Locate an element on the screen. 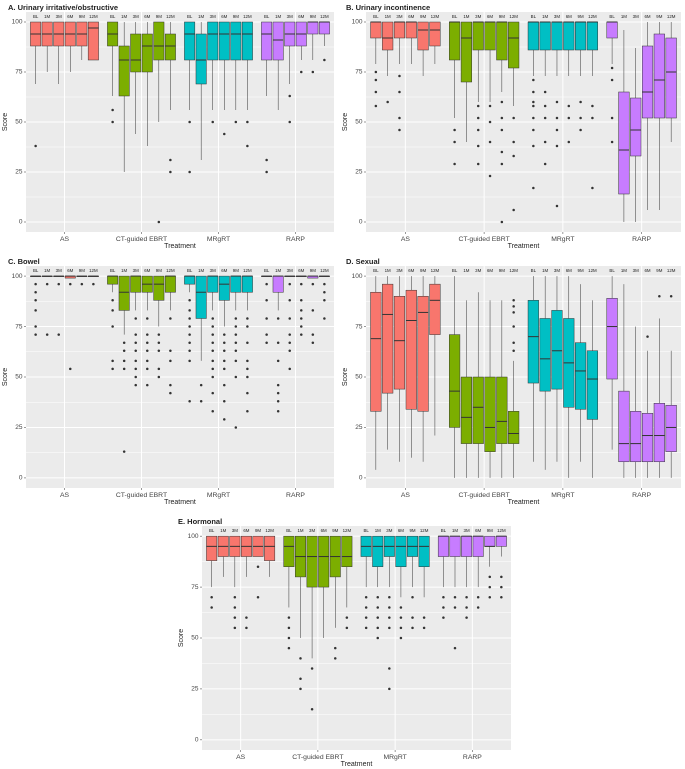 This screenshot has width=685, height=769. x-tick-label: AS is located at coordinates (406, 495).